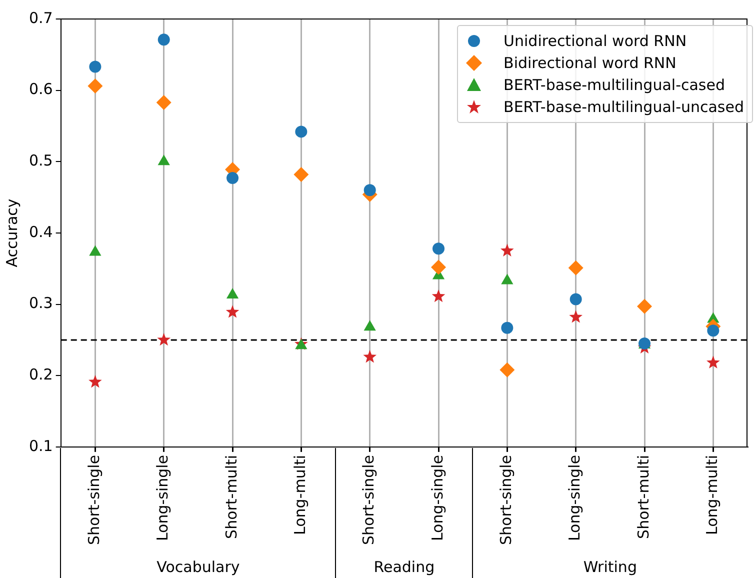  I want to click on legend-label: Bidirectional word RNN, so click(590, 63).